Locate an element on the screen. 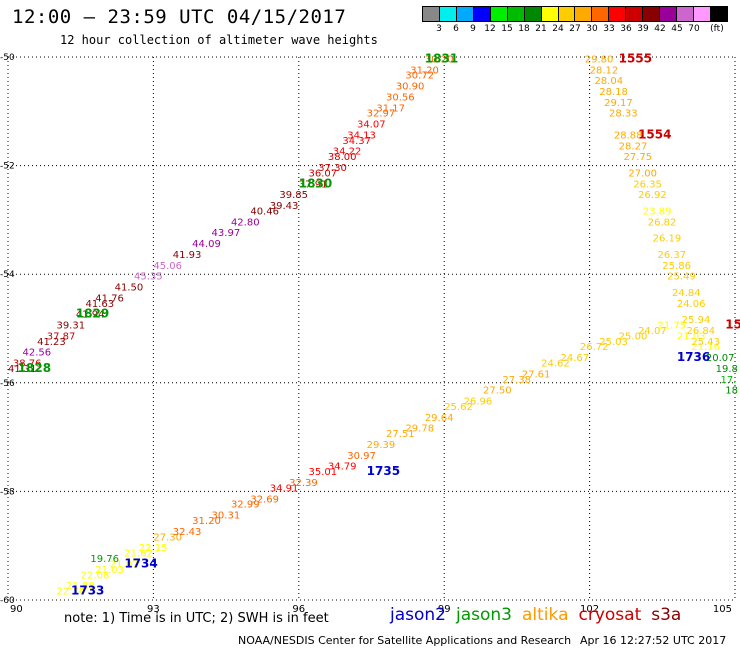  swh-color-scale: 3 6 9 12 15 18 21 24 27 30 33 36 39 42 45 70 (ft) is located at coordinates (575, 21).